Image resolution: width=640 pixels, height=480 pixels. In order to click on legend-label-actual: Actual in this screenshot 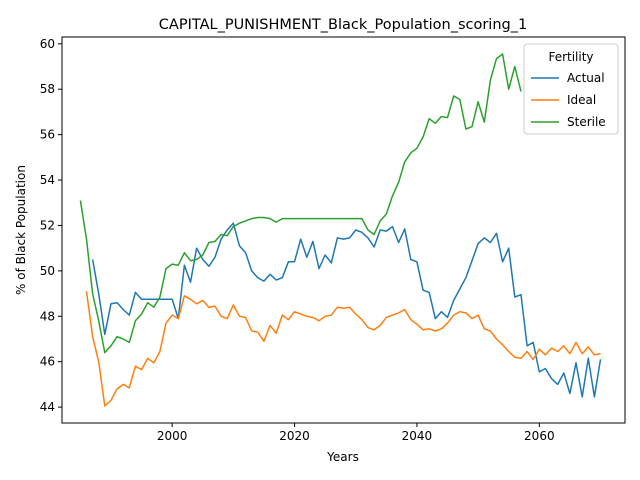, I will do `click(586, 78)`.